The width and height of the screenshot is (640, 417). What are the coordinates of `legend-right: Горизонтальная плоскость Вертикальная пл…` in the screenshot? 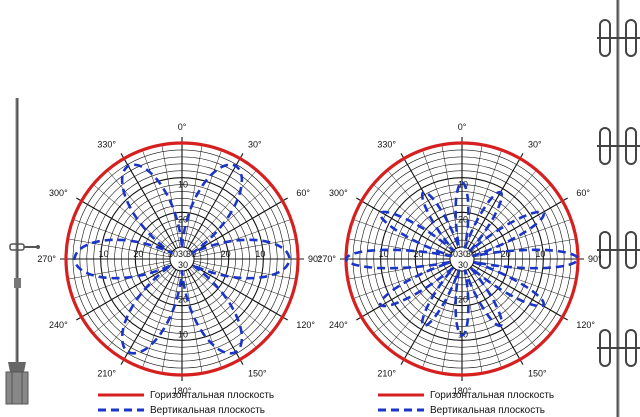 It's located at (466, 403).